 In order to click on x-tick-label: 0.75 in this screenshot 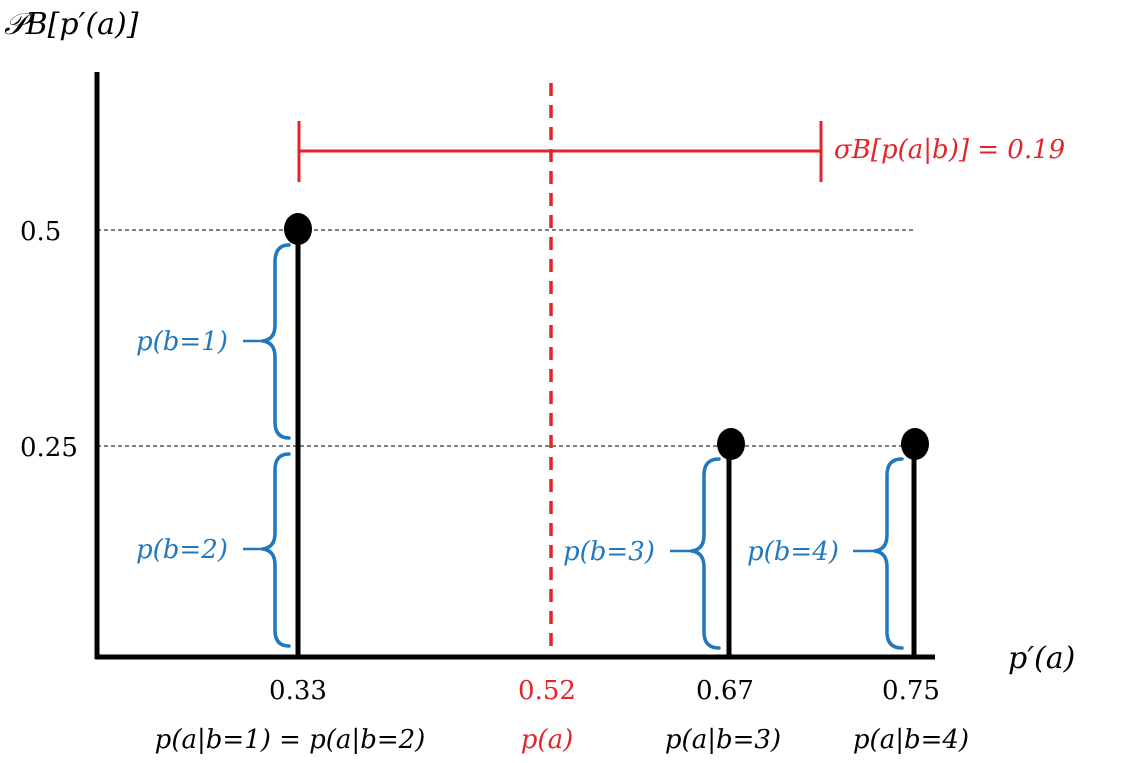, I will do `click(911, 691)`.